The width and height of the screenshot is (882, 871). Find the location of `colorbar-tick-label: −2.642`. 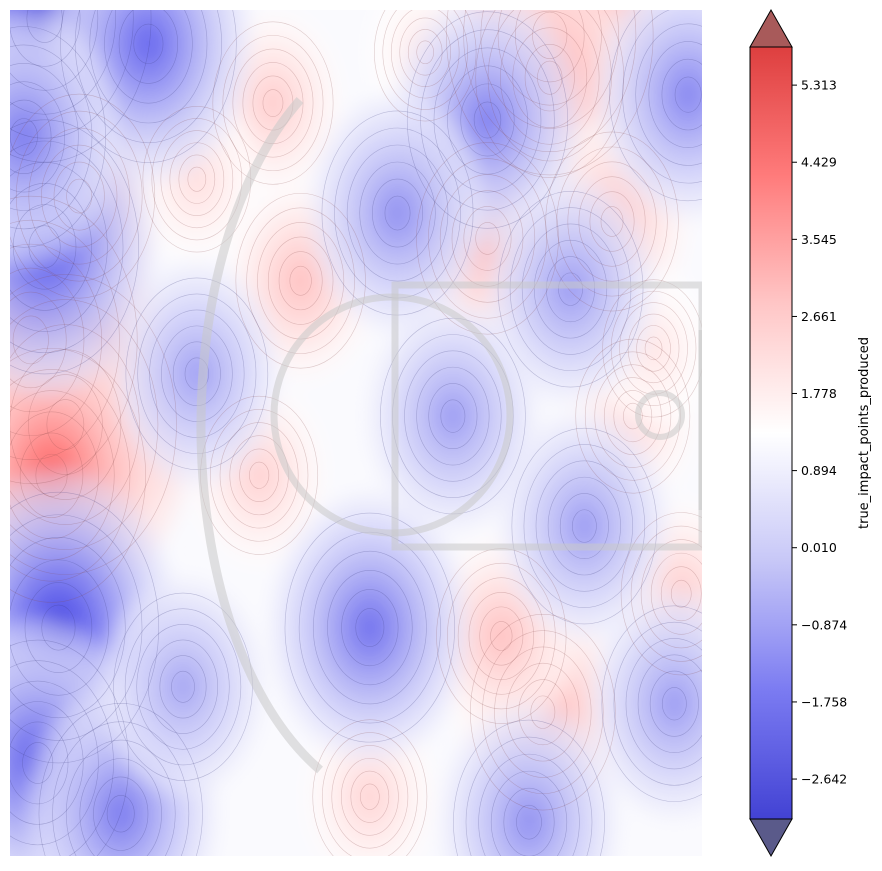

colorbar-tick-label: −2.642 is located at coordinates (824, 779).